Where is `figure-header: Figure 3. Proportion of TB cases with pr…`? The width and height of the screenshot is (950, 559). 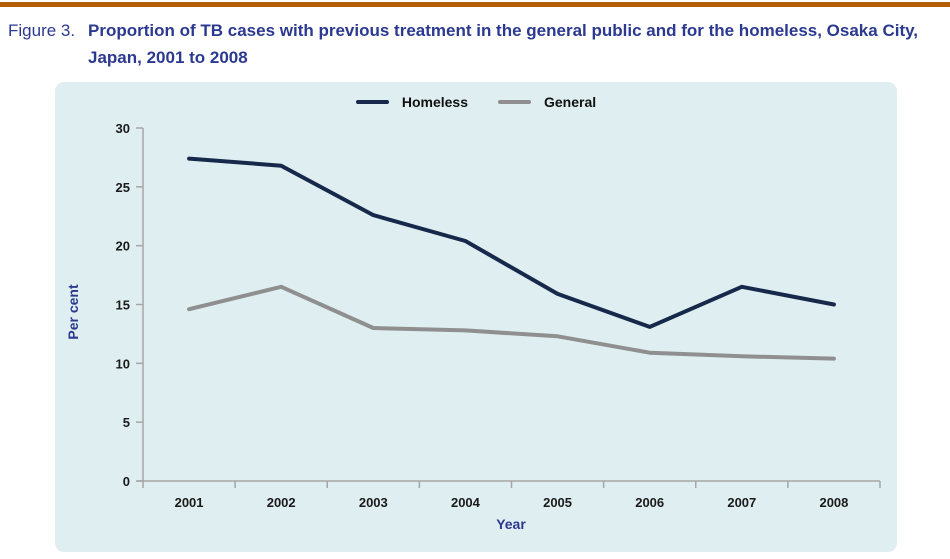 figure-header: Figure 3. Proportion of TB cases with pr… is located at coordinates (475, 39).